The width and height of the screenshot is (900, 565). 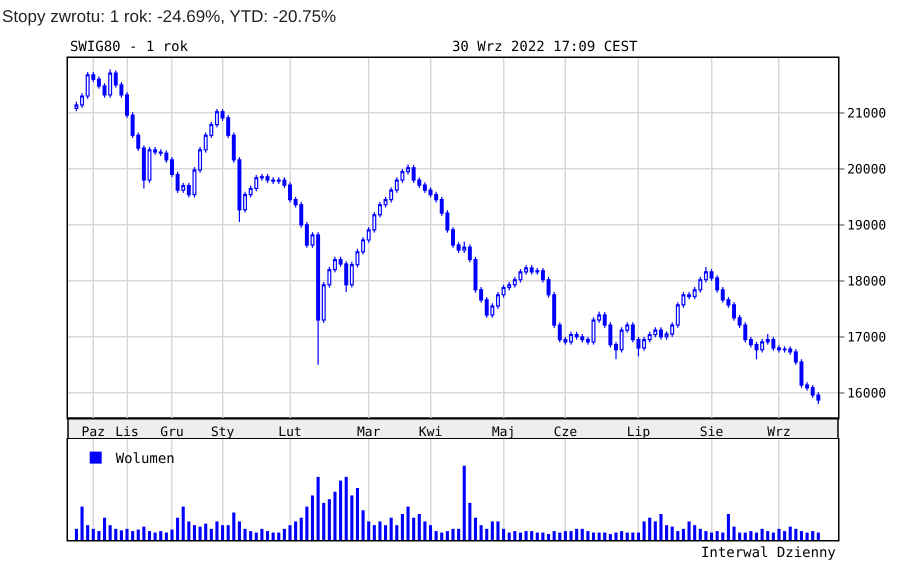 I want to click on y-tick-label: 17000, so click(x=866, y=338).